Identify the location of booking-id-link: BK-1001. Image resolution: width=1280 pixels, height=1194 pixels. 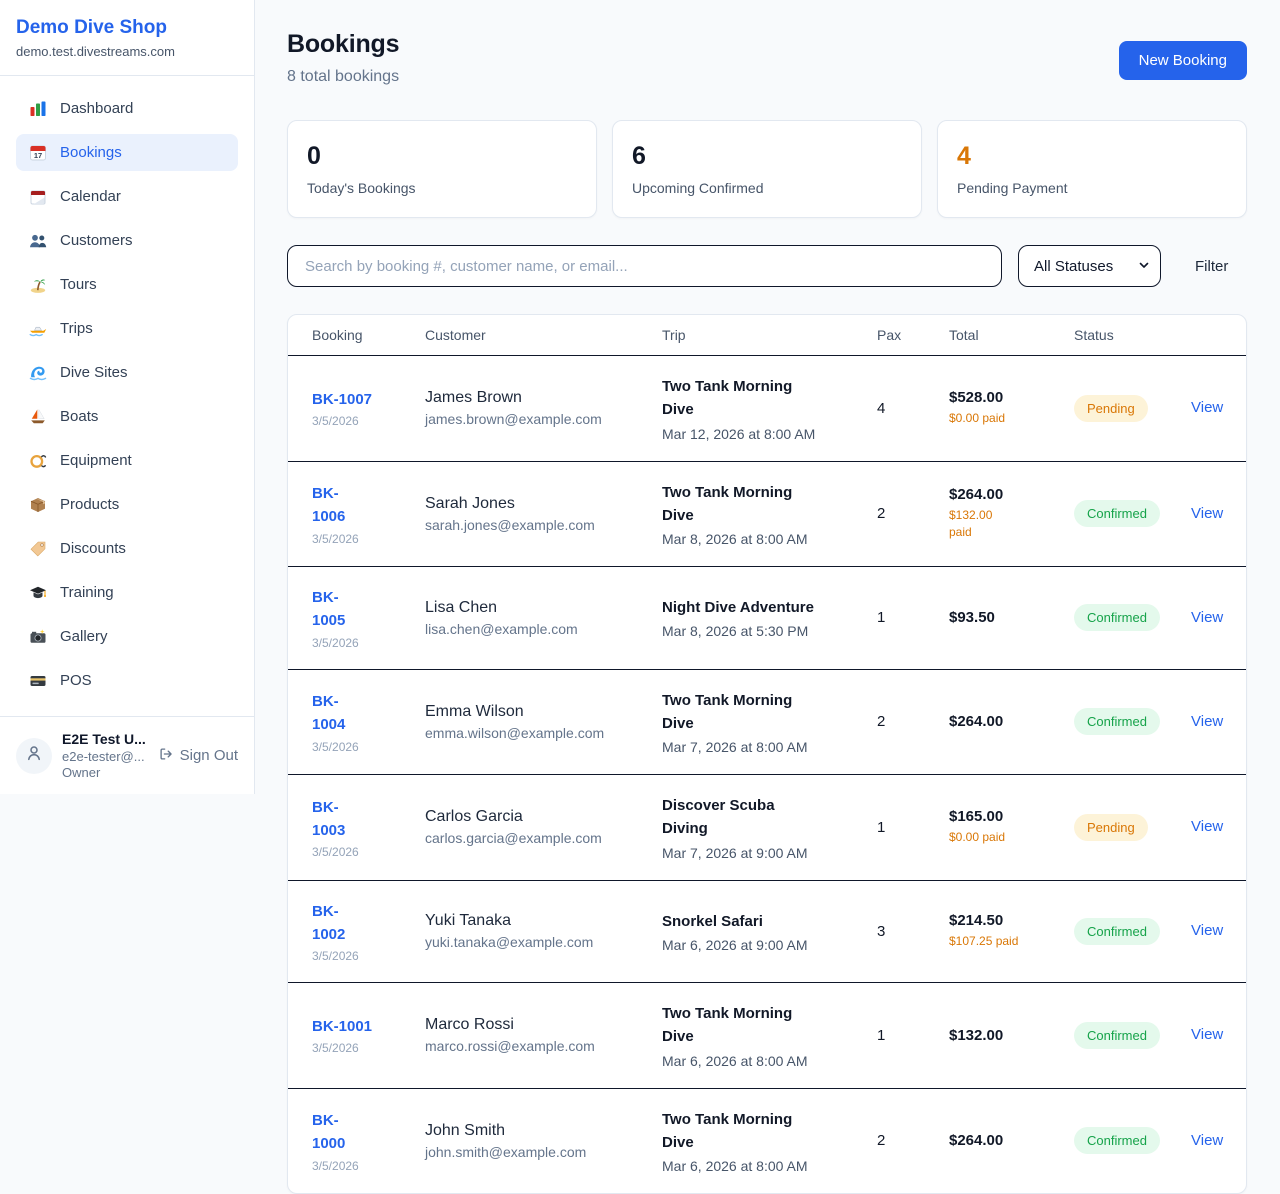
(342, 1027).